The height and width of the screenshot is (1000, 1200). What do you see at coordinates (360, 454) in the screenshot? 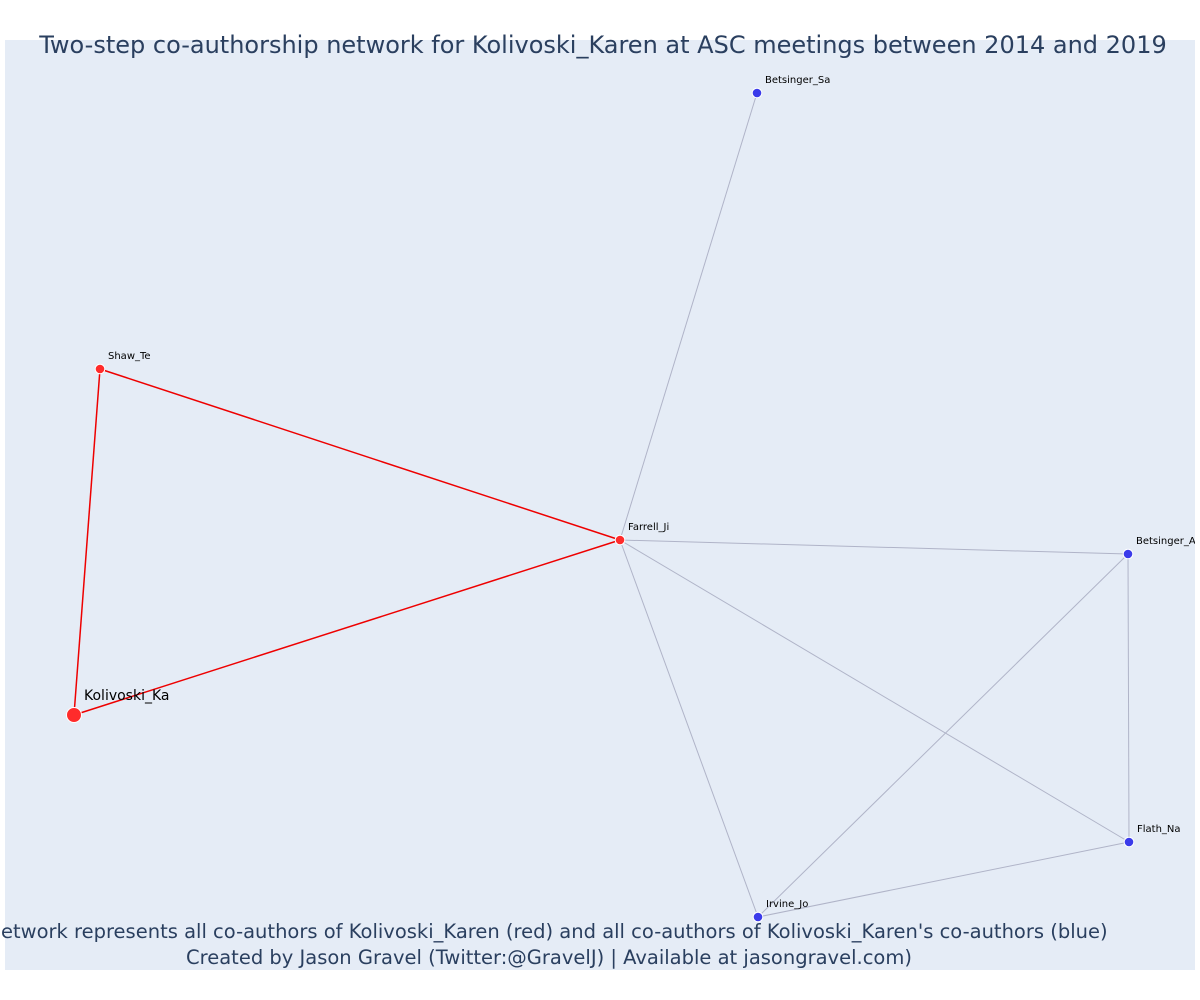
I see `edge-Shaw_Te-Farrell_Ji` at bounding box center [360, 454].